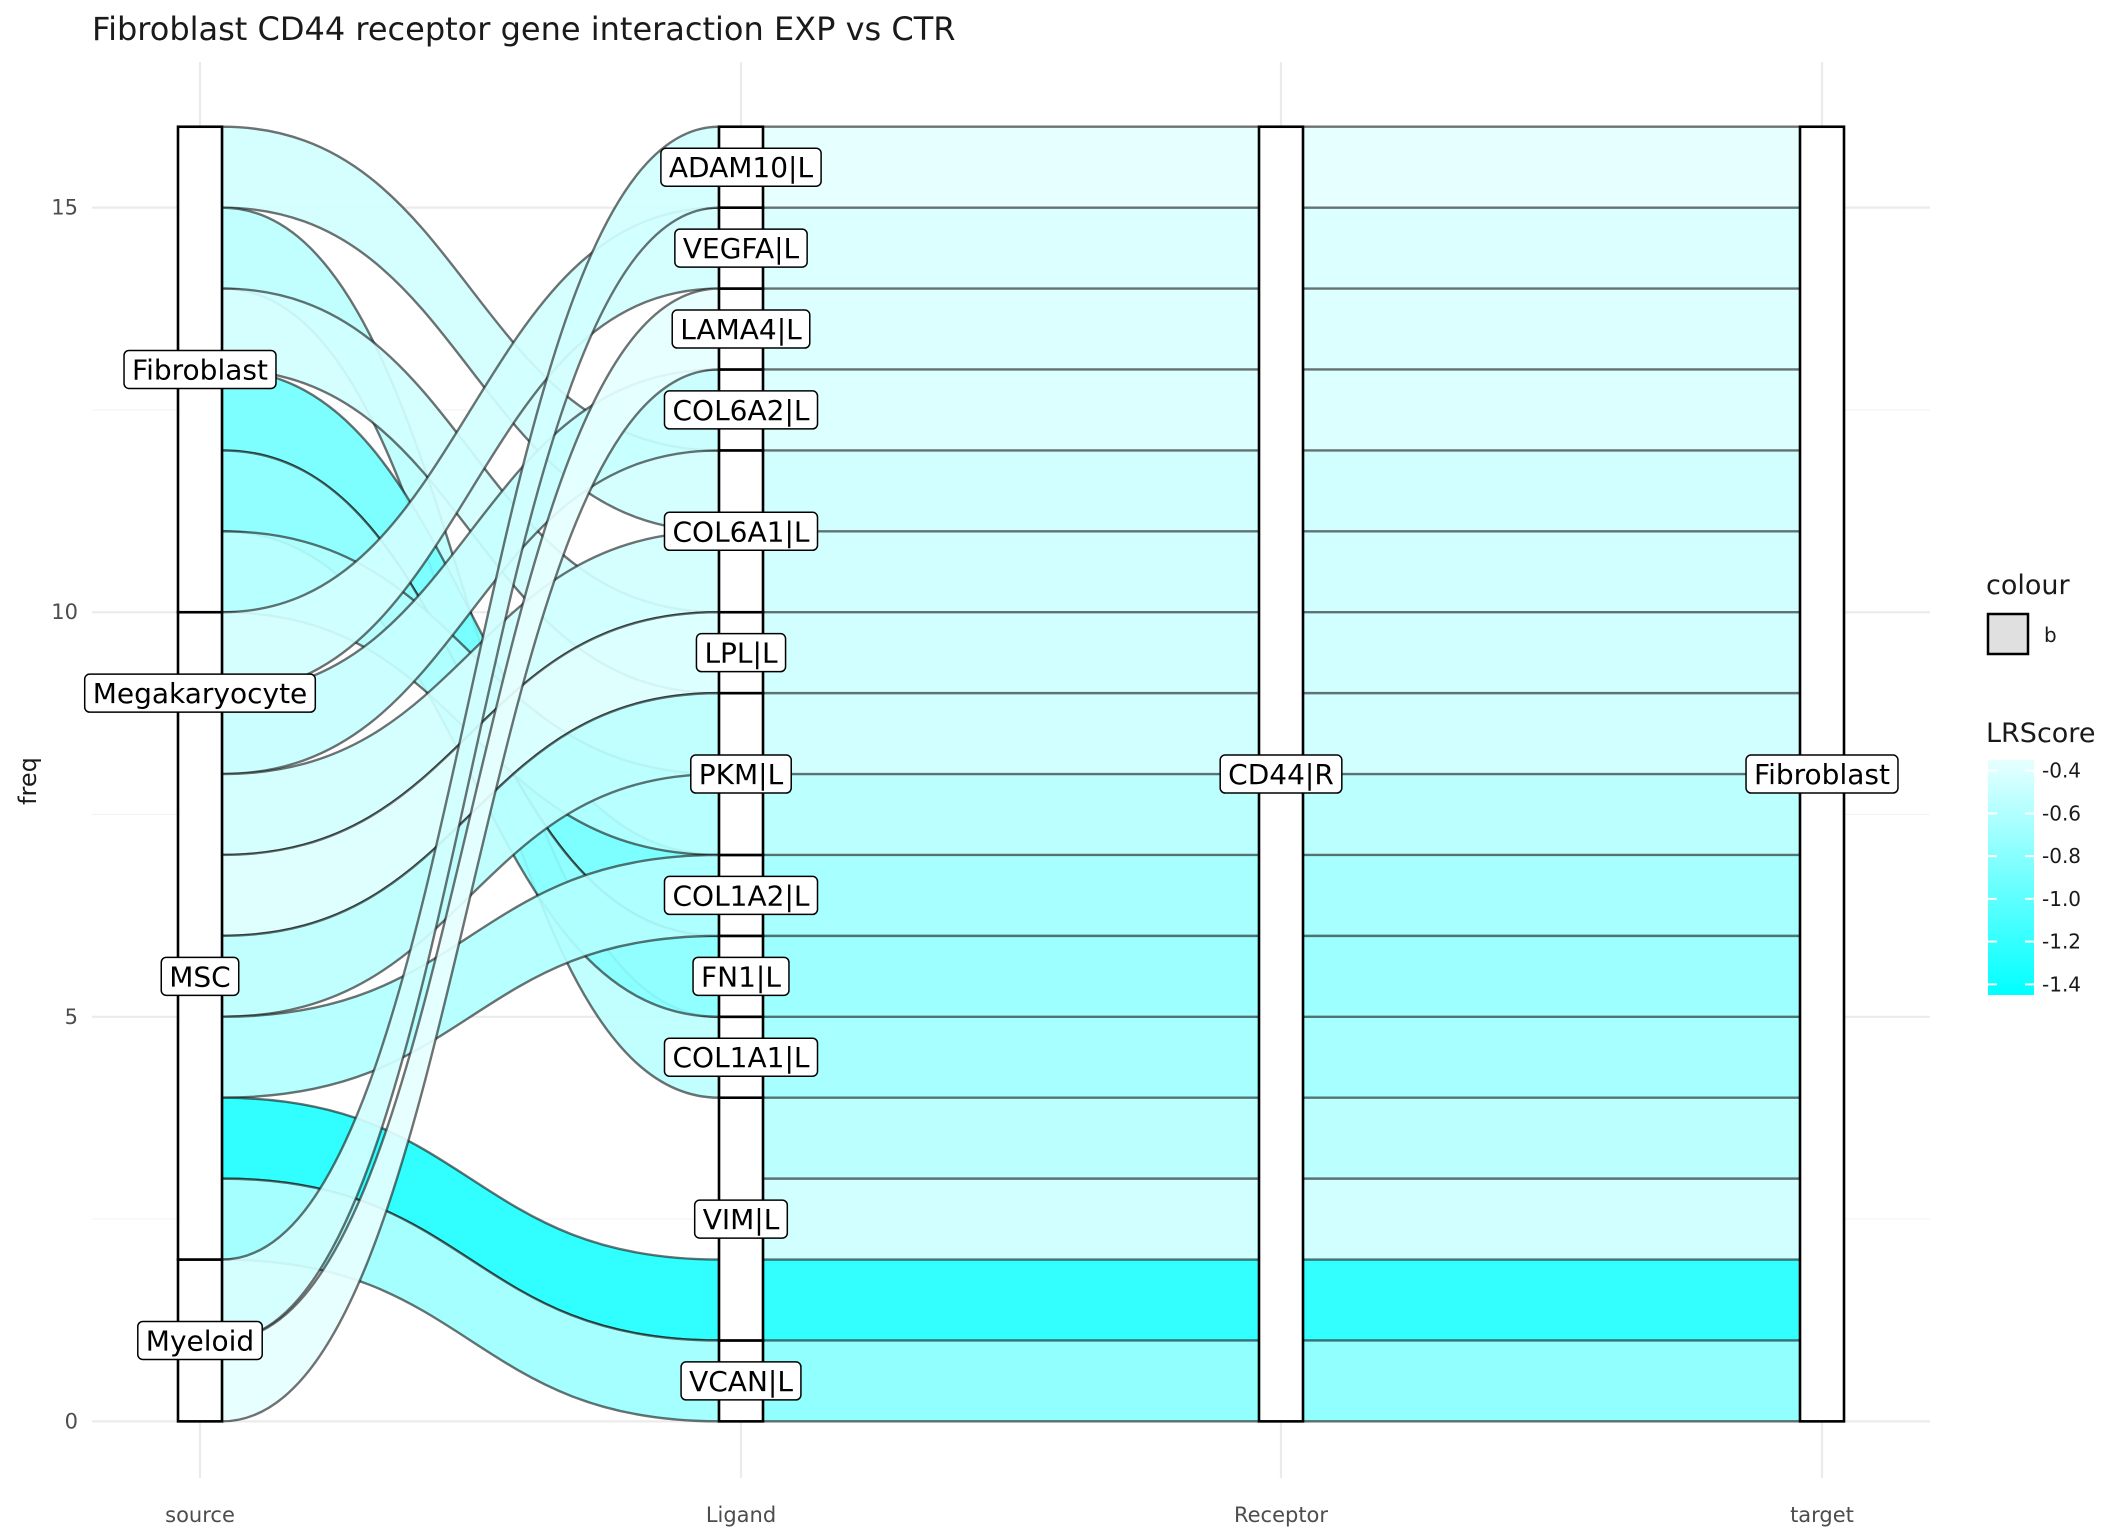 The height and width of the screenshot is (1536, 2112). I want to click on legend-colorbar-label: -1.4, so click(2061, 984).